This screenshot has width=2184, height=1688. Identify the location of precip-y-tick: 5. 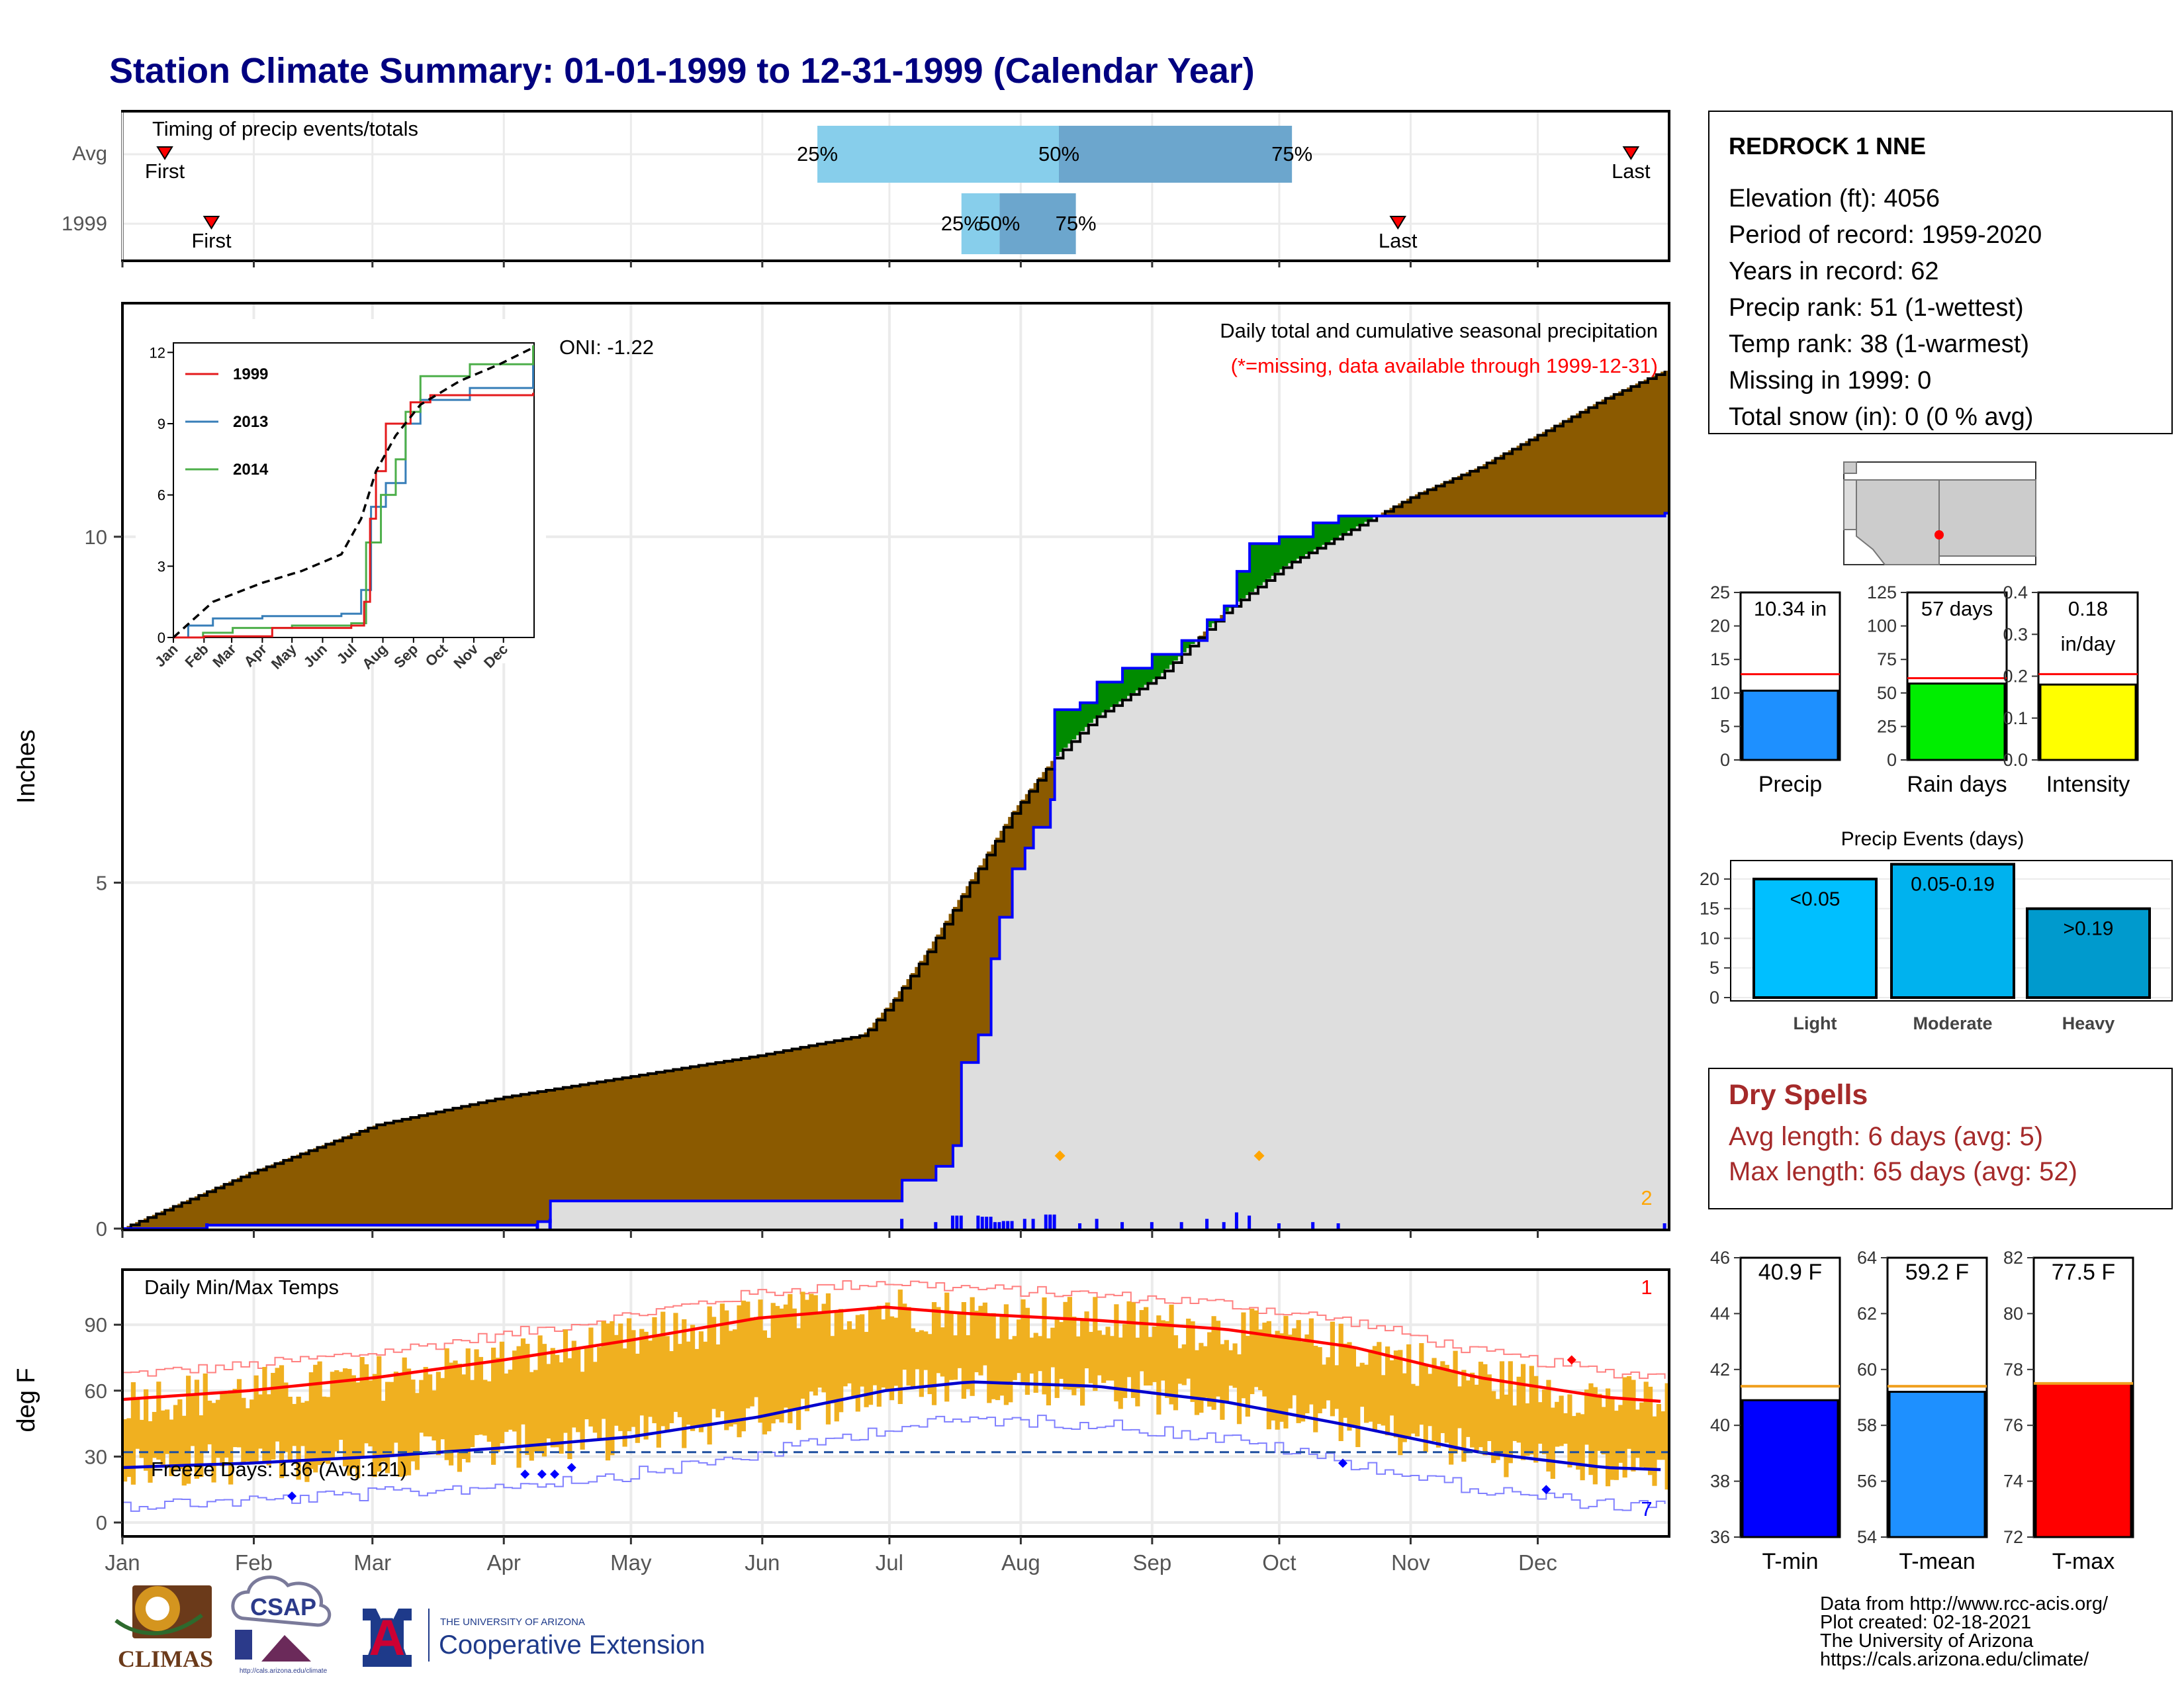
(101, 882).